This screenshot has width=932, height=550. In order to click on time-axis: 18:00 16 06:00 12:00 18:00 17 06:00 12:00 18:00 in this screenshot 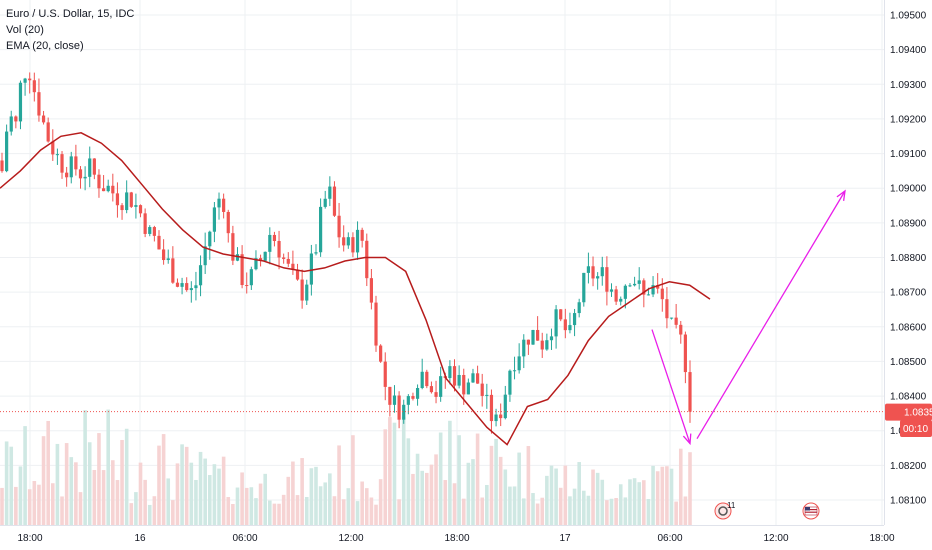, I will do `click(447, 535)`.